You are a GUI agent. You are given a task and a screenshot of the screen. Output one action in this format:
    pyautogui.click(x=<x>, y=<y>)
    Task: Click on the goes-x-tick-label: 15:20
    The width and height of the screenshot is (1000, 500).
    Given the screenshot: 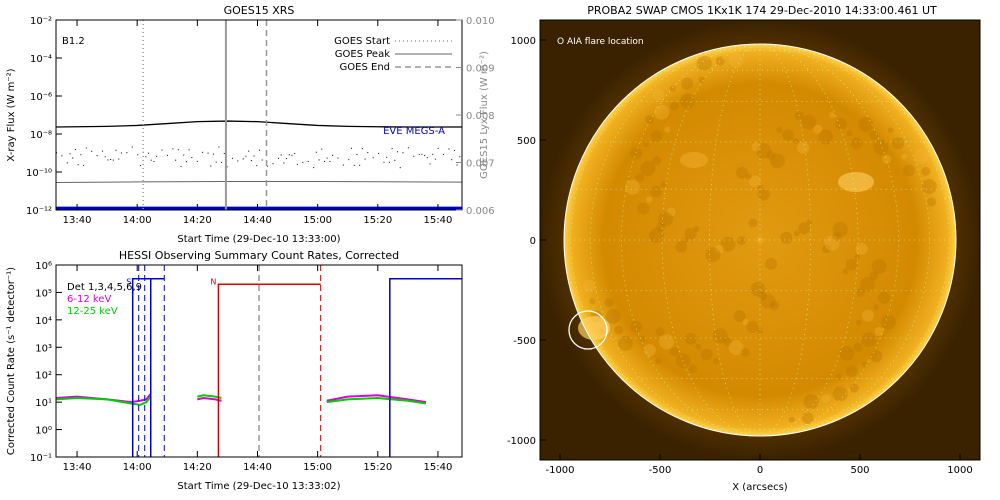 What is the action you would take?
    pyautogui.click(x=377, y=220)
    